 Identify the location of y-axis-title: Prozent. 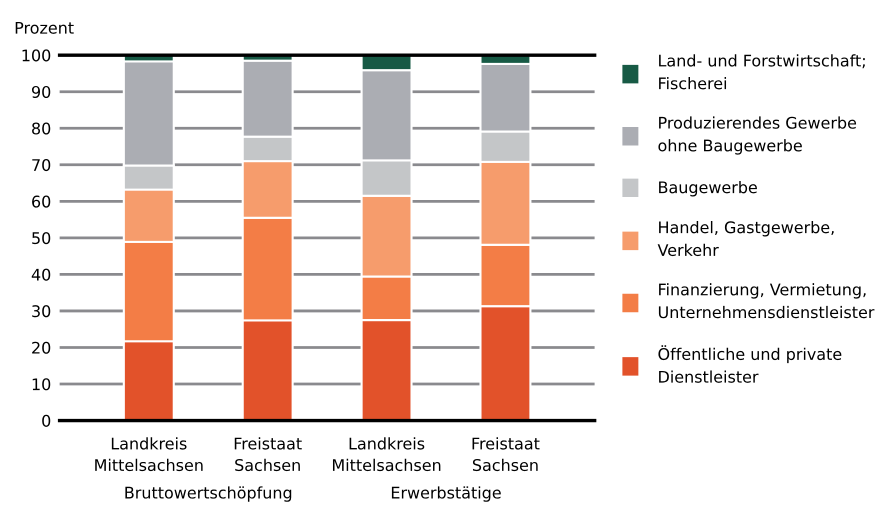
(45, 28).